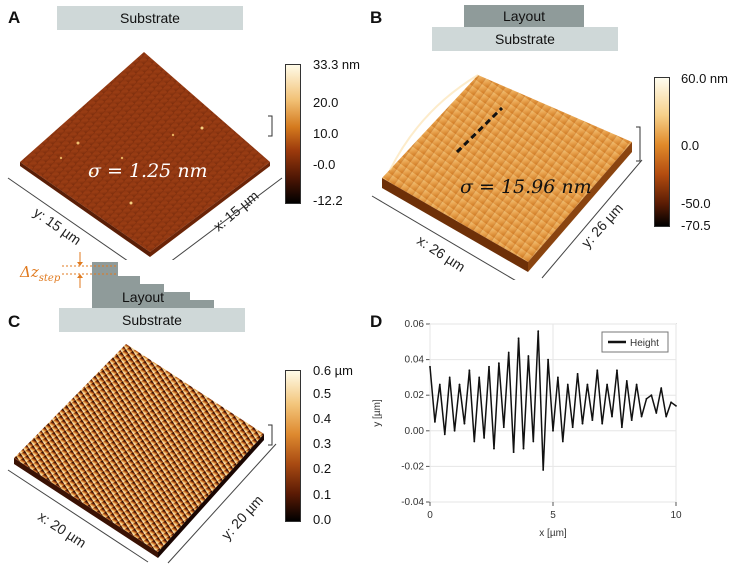 This screenshot has width=748, height=565. What do you see at coordinates (430, 515) in the screenshot?
I see `x-tick-label: 0` at bounding box center [430, 515].